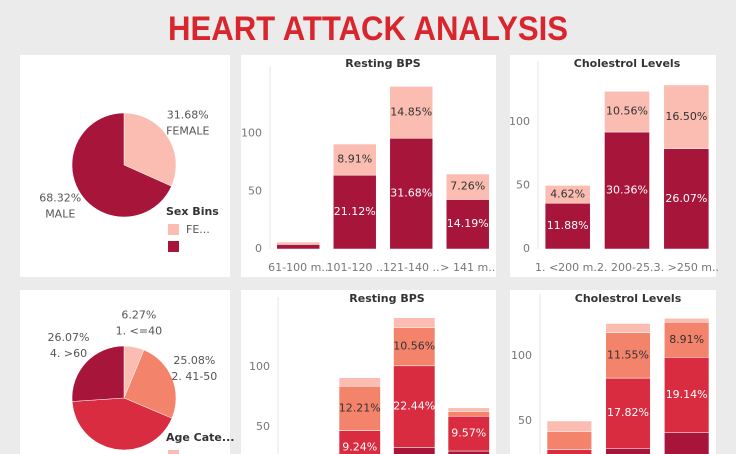 The height and width of the screenshot is (454, 736). I want to click on dashboard-title: HEART ATTACK ANALYSIS, so click(368, 29).